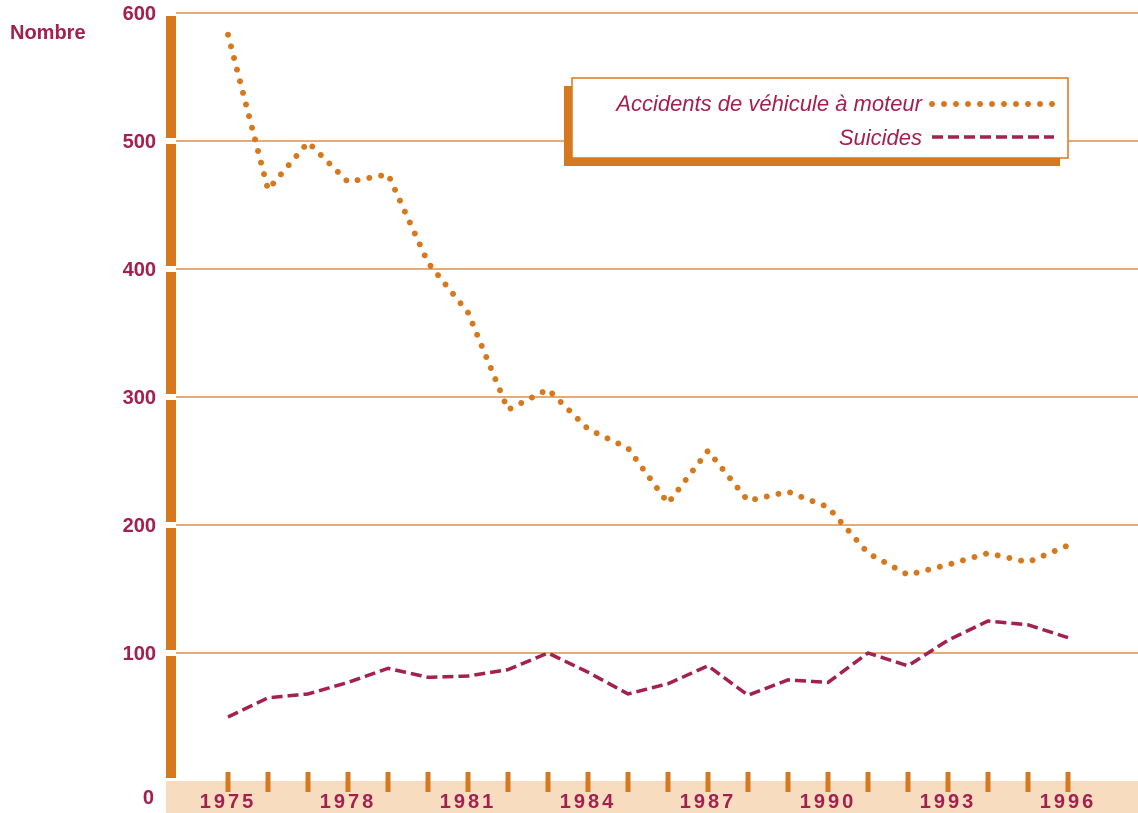 This screenshot has height=813, width=1138. Describe the element at coordinates (880, 137) in the screenshot. I see `legend-label-suicides: Suicides` at that location.